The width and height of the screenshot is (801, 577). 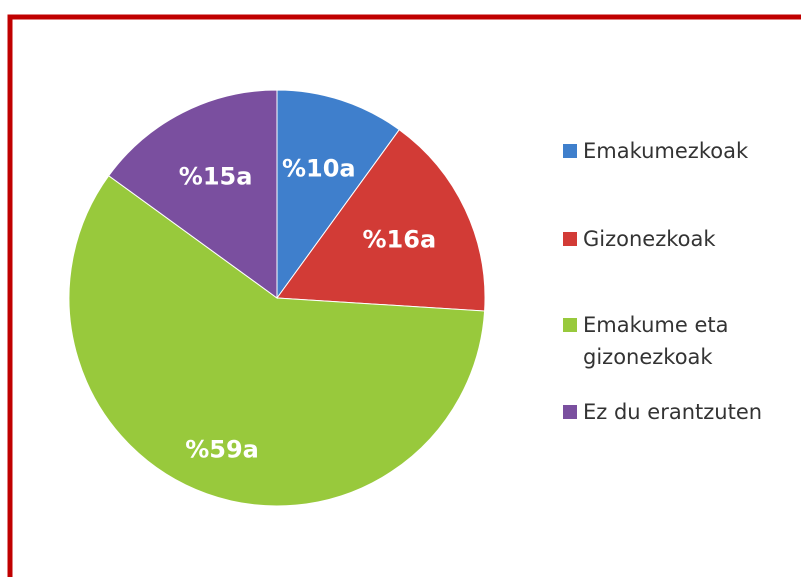 I want to click on legend-label: Gizonezkoak, so click(x=649, y=239).